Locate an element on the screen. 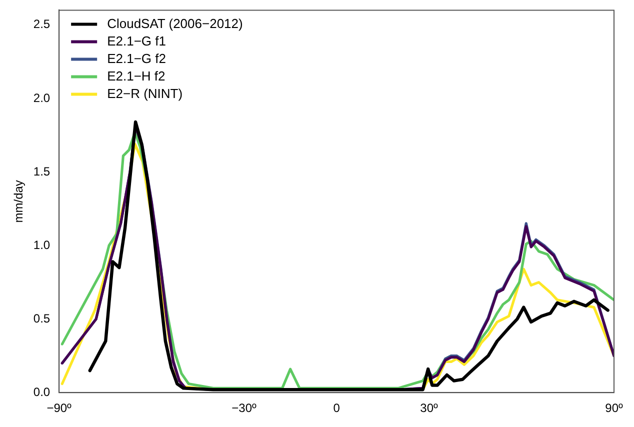 This screenshot has height=427, width=634. x-tick-label: −90º is located at coordinates (59, 408).